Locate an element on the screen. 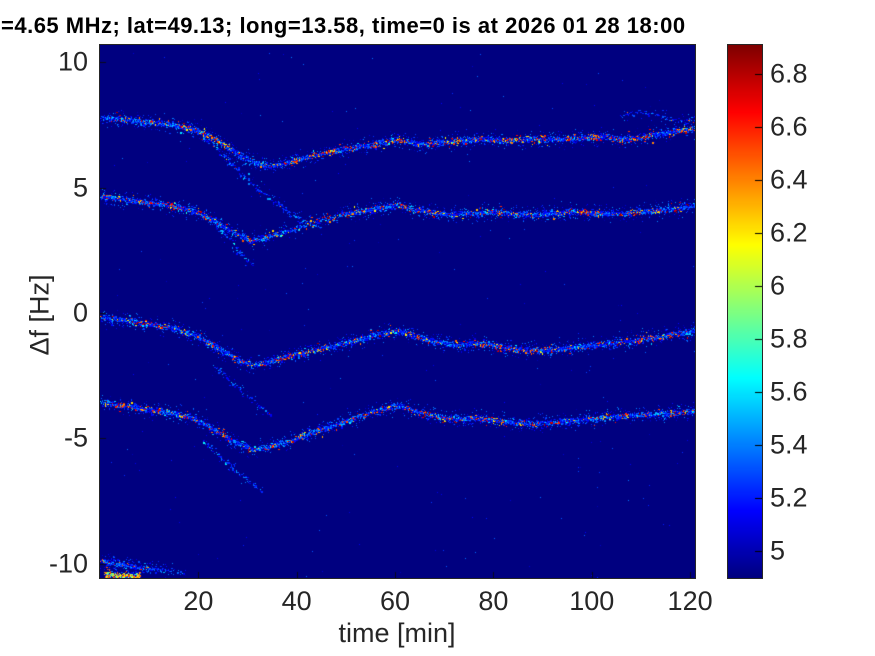  x-tick-label: 40 is located at coordinates (296, 601).